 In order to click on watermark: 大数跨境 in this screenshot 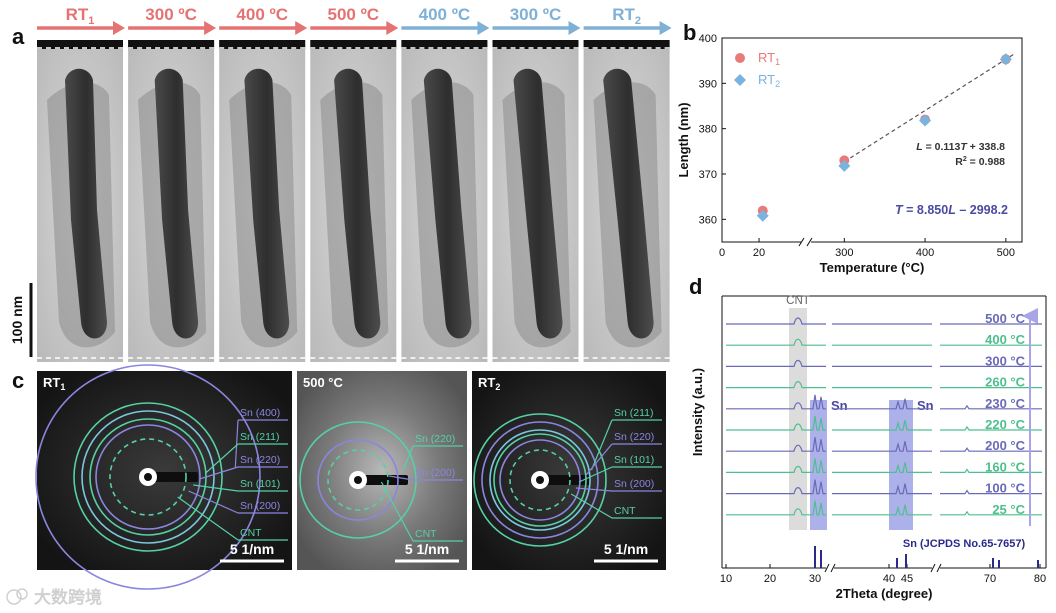, I will do `click(54, 597)`.